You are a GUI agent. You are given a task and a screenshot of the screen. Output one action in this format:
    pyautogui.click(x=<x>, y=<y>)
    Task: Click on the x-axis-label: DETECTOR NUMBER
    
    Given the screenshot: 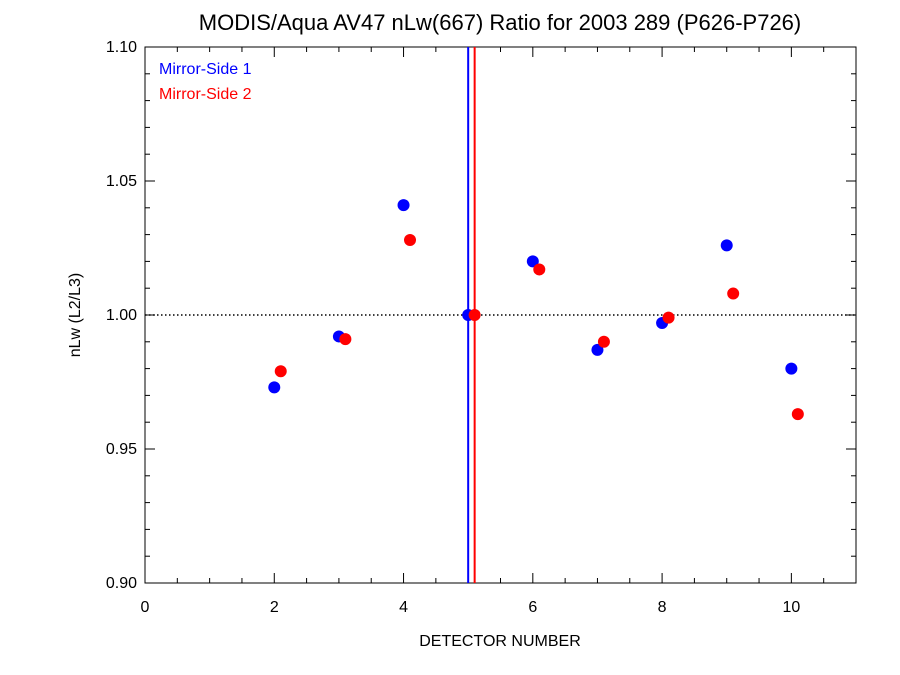 What is the action you would take?
    pyautogui.click(x=500, y=641)
    